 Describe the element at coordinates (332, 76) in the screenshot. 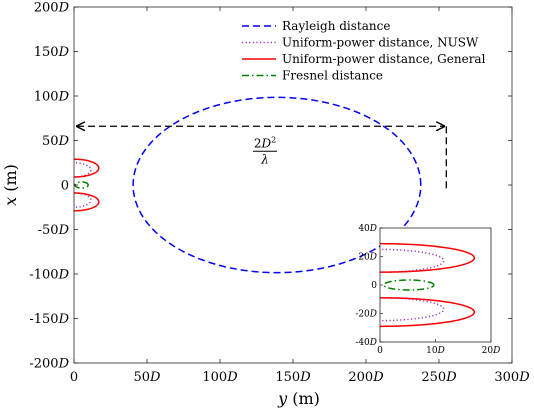

I see `legend-label: Fresnel distance` at that location.